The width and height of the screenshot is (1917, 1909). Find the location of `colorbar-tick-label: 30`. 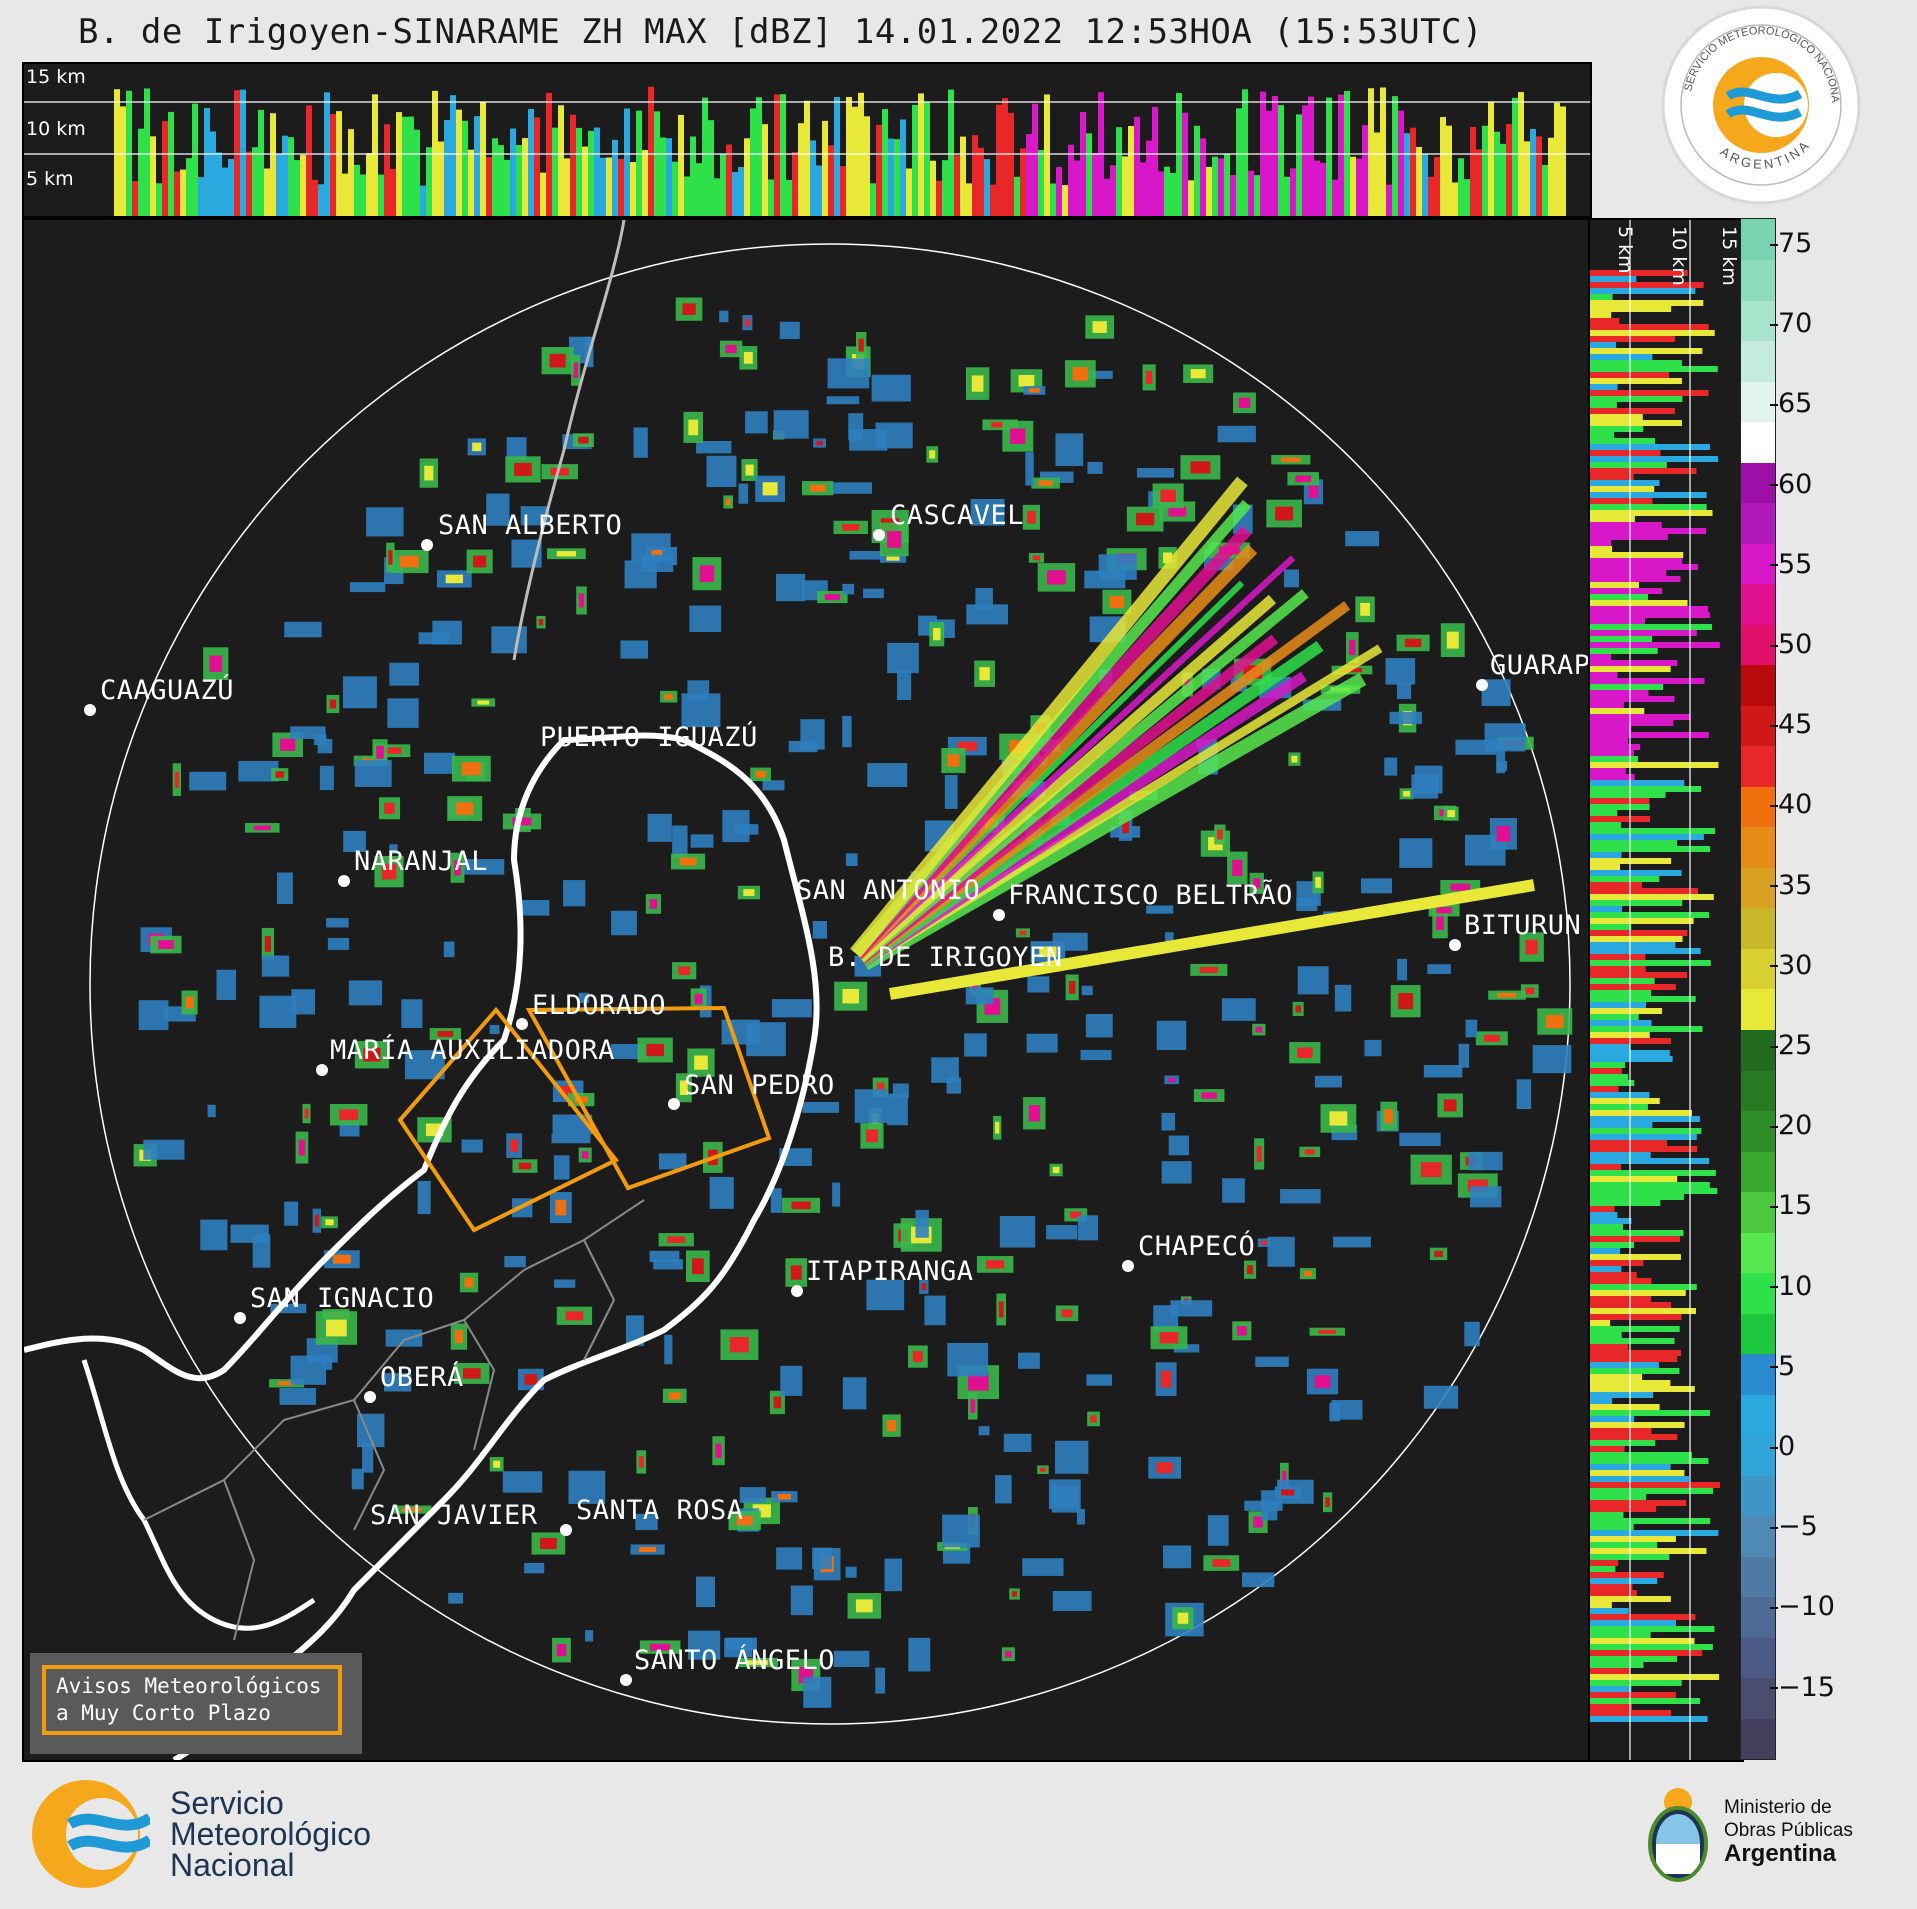

colorbar-tick-label: 30 is located at coordinates (1791, 965).